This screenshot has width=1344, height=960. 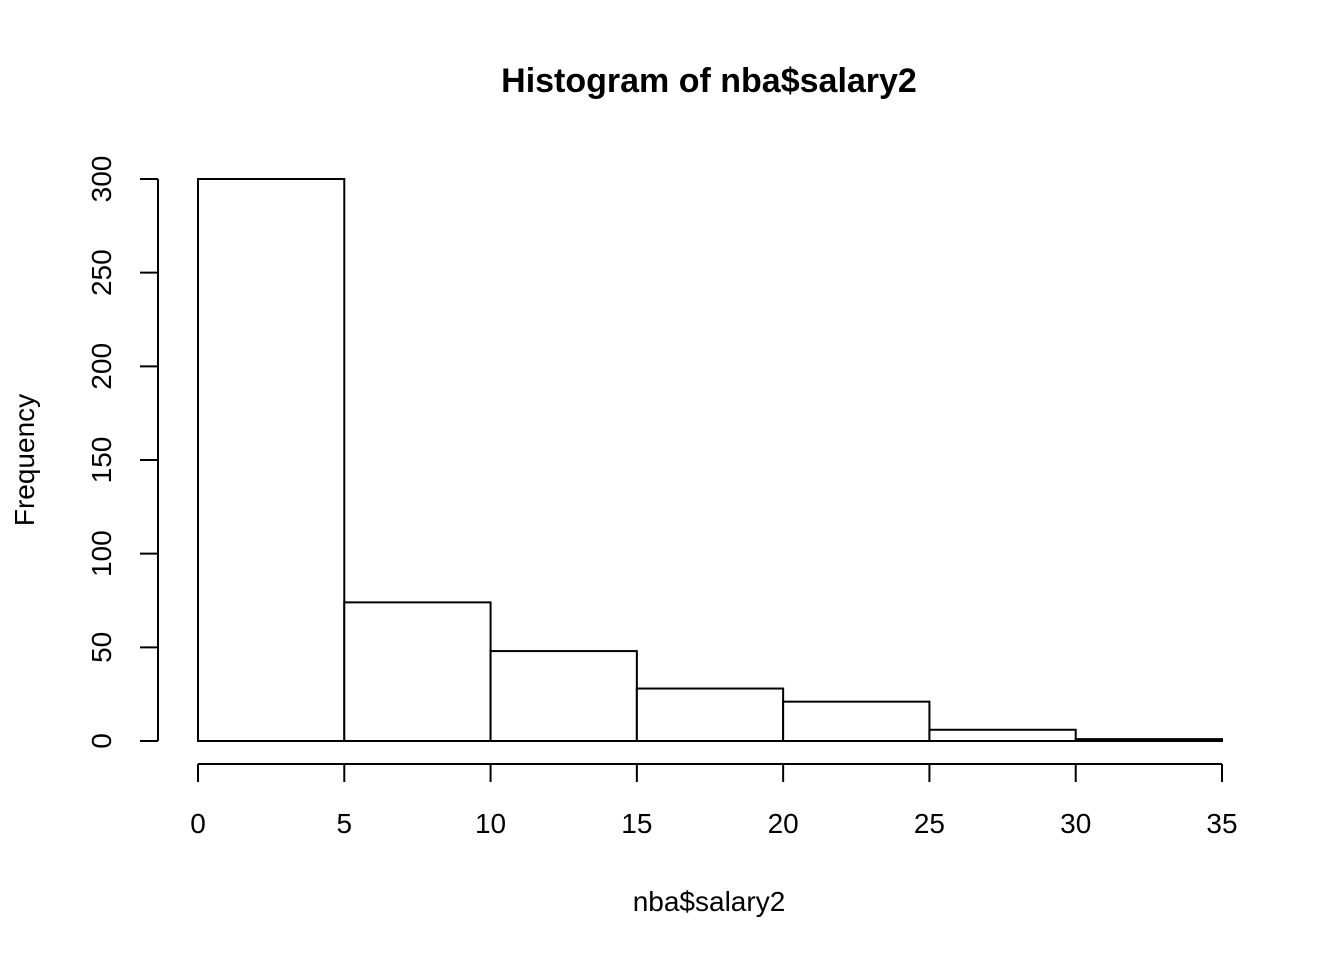 I want to click on x-tick-label-4: 20, so click(x=783, y=823).